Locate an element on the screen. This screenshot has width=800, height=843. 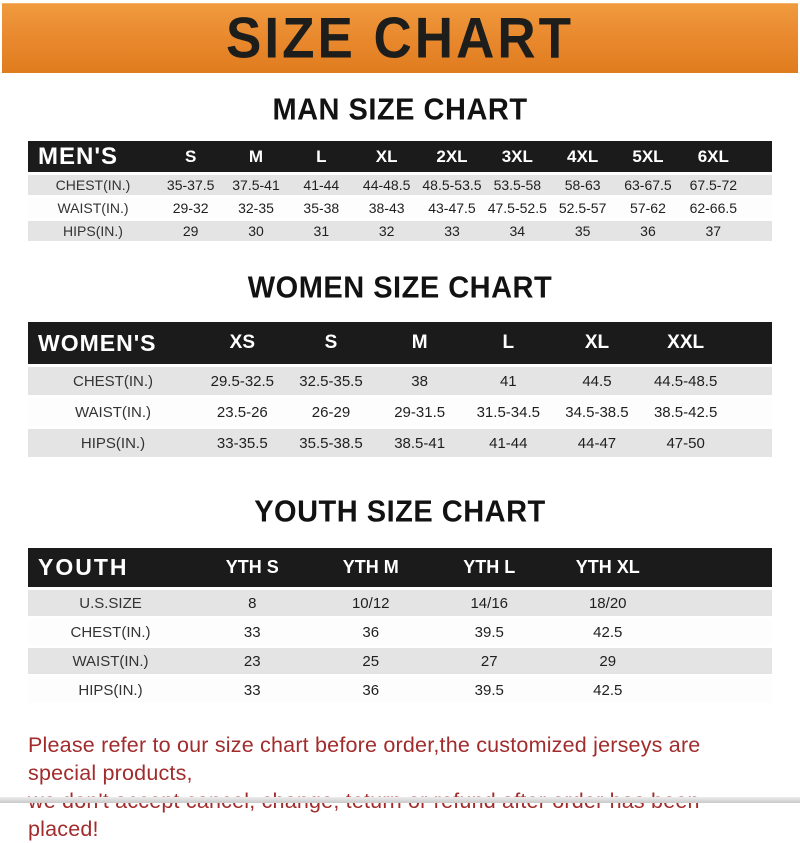
women-table-title: WOMEN'S is located at coordinates (97, 342).